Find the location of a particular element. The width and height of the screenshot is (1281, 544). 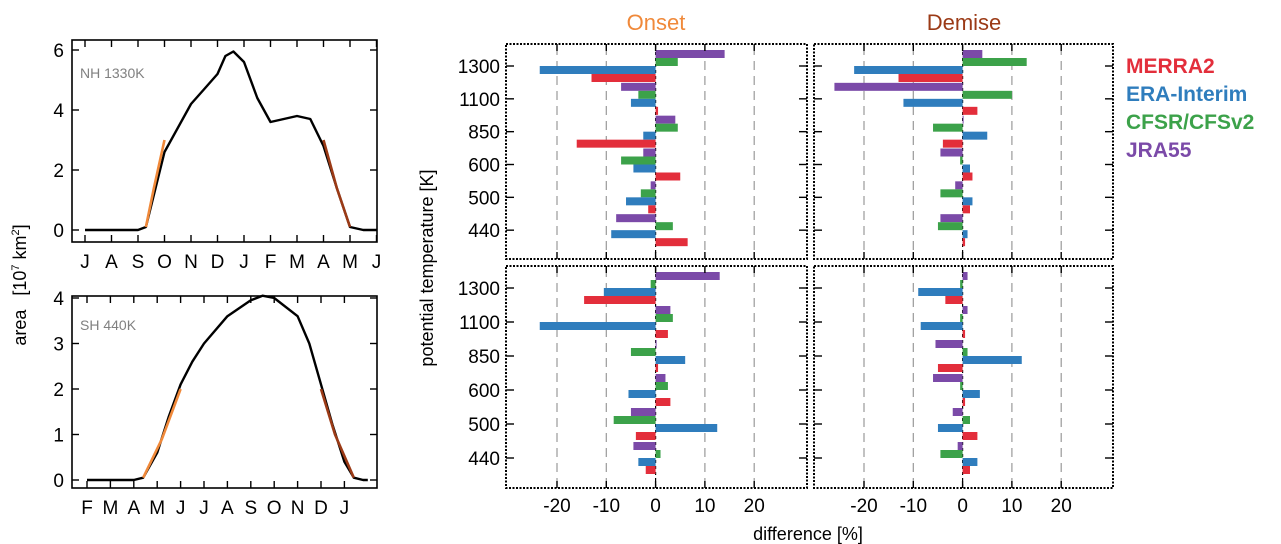

diff-tick-label: 20 is located at coordinates (1061, 506).